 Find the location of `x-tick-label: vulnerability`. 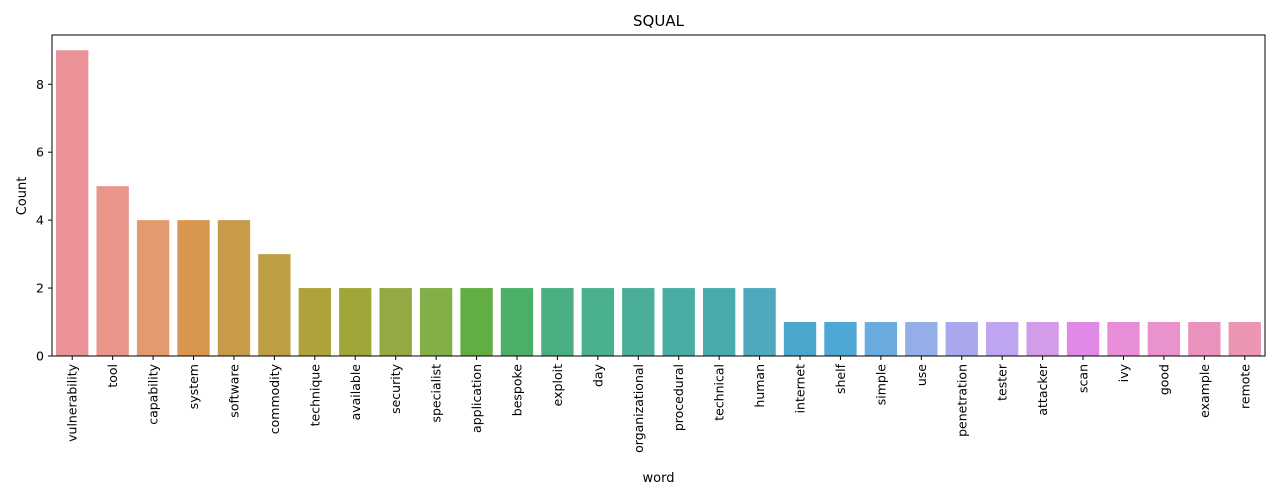

x-tick-label: vulnerability is located at coordinates (72, 402).